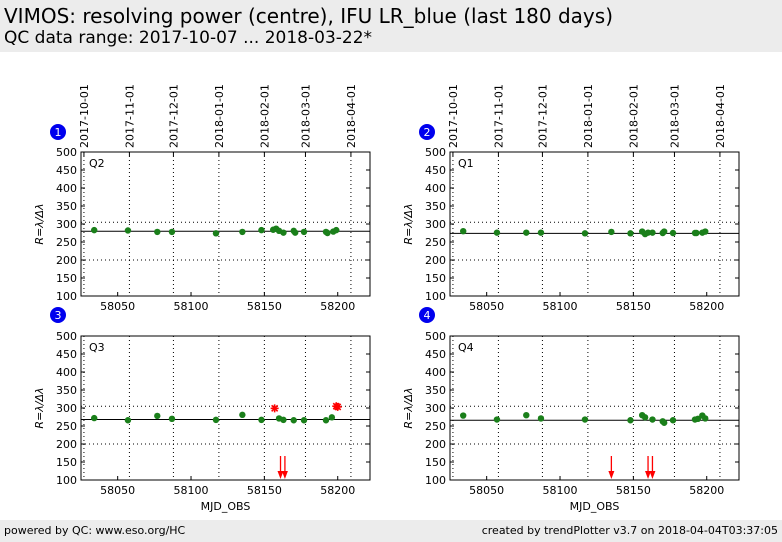 This screenshot has height=542, width=782. I want to click on y-tick-label: 300, so click(435, 408).